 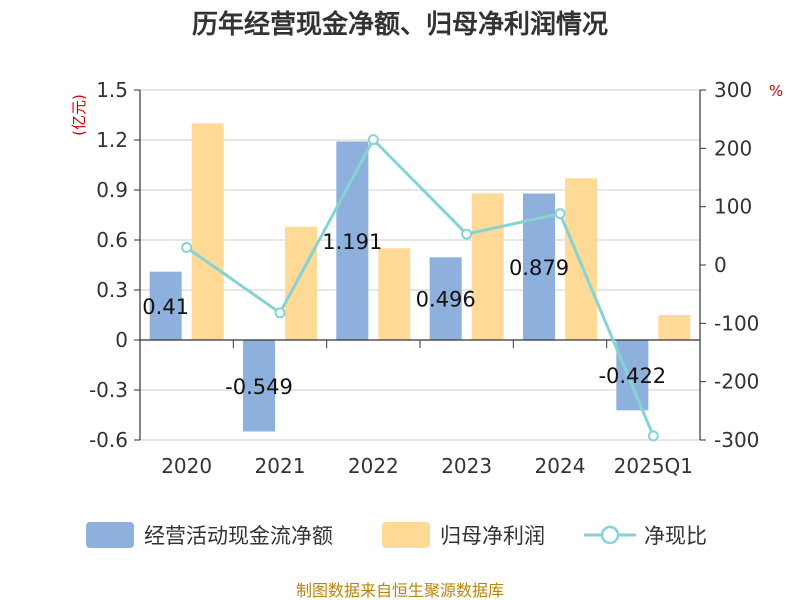 I want to click on right-tick-label: 300, so click(x=733, y=90).